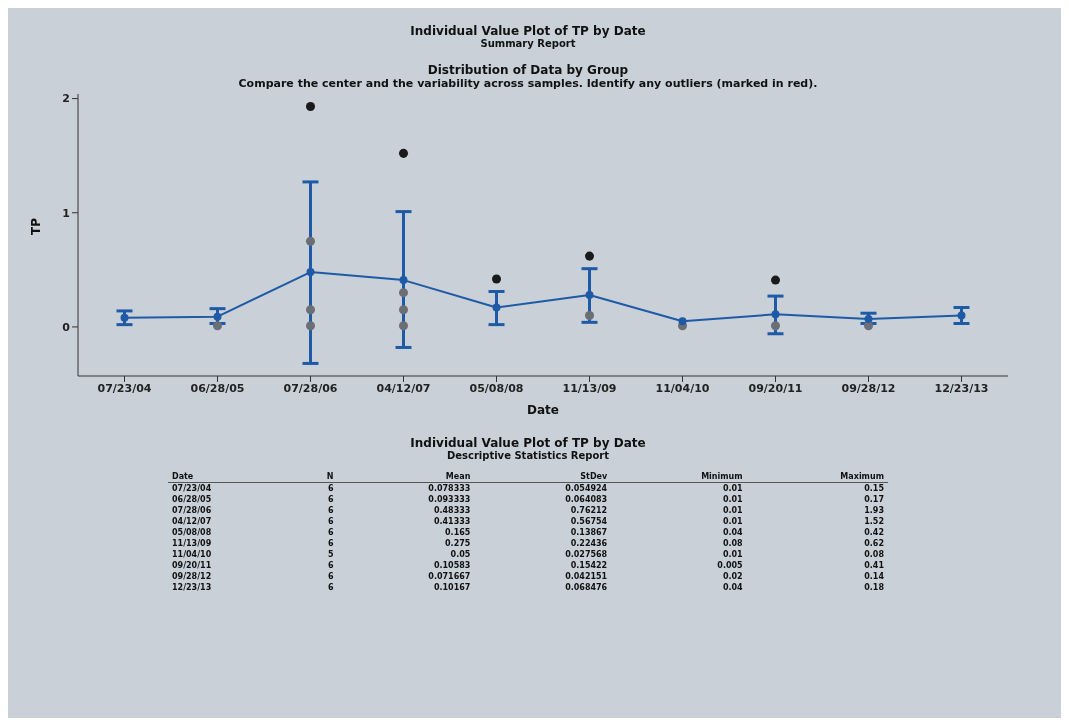 The image size is (1069, 726). What do you see at coordinates (543, 410) in the screenshot?
I see `x-axis-title: Date` at bounding box center [543, 410].